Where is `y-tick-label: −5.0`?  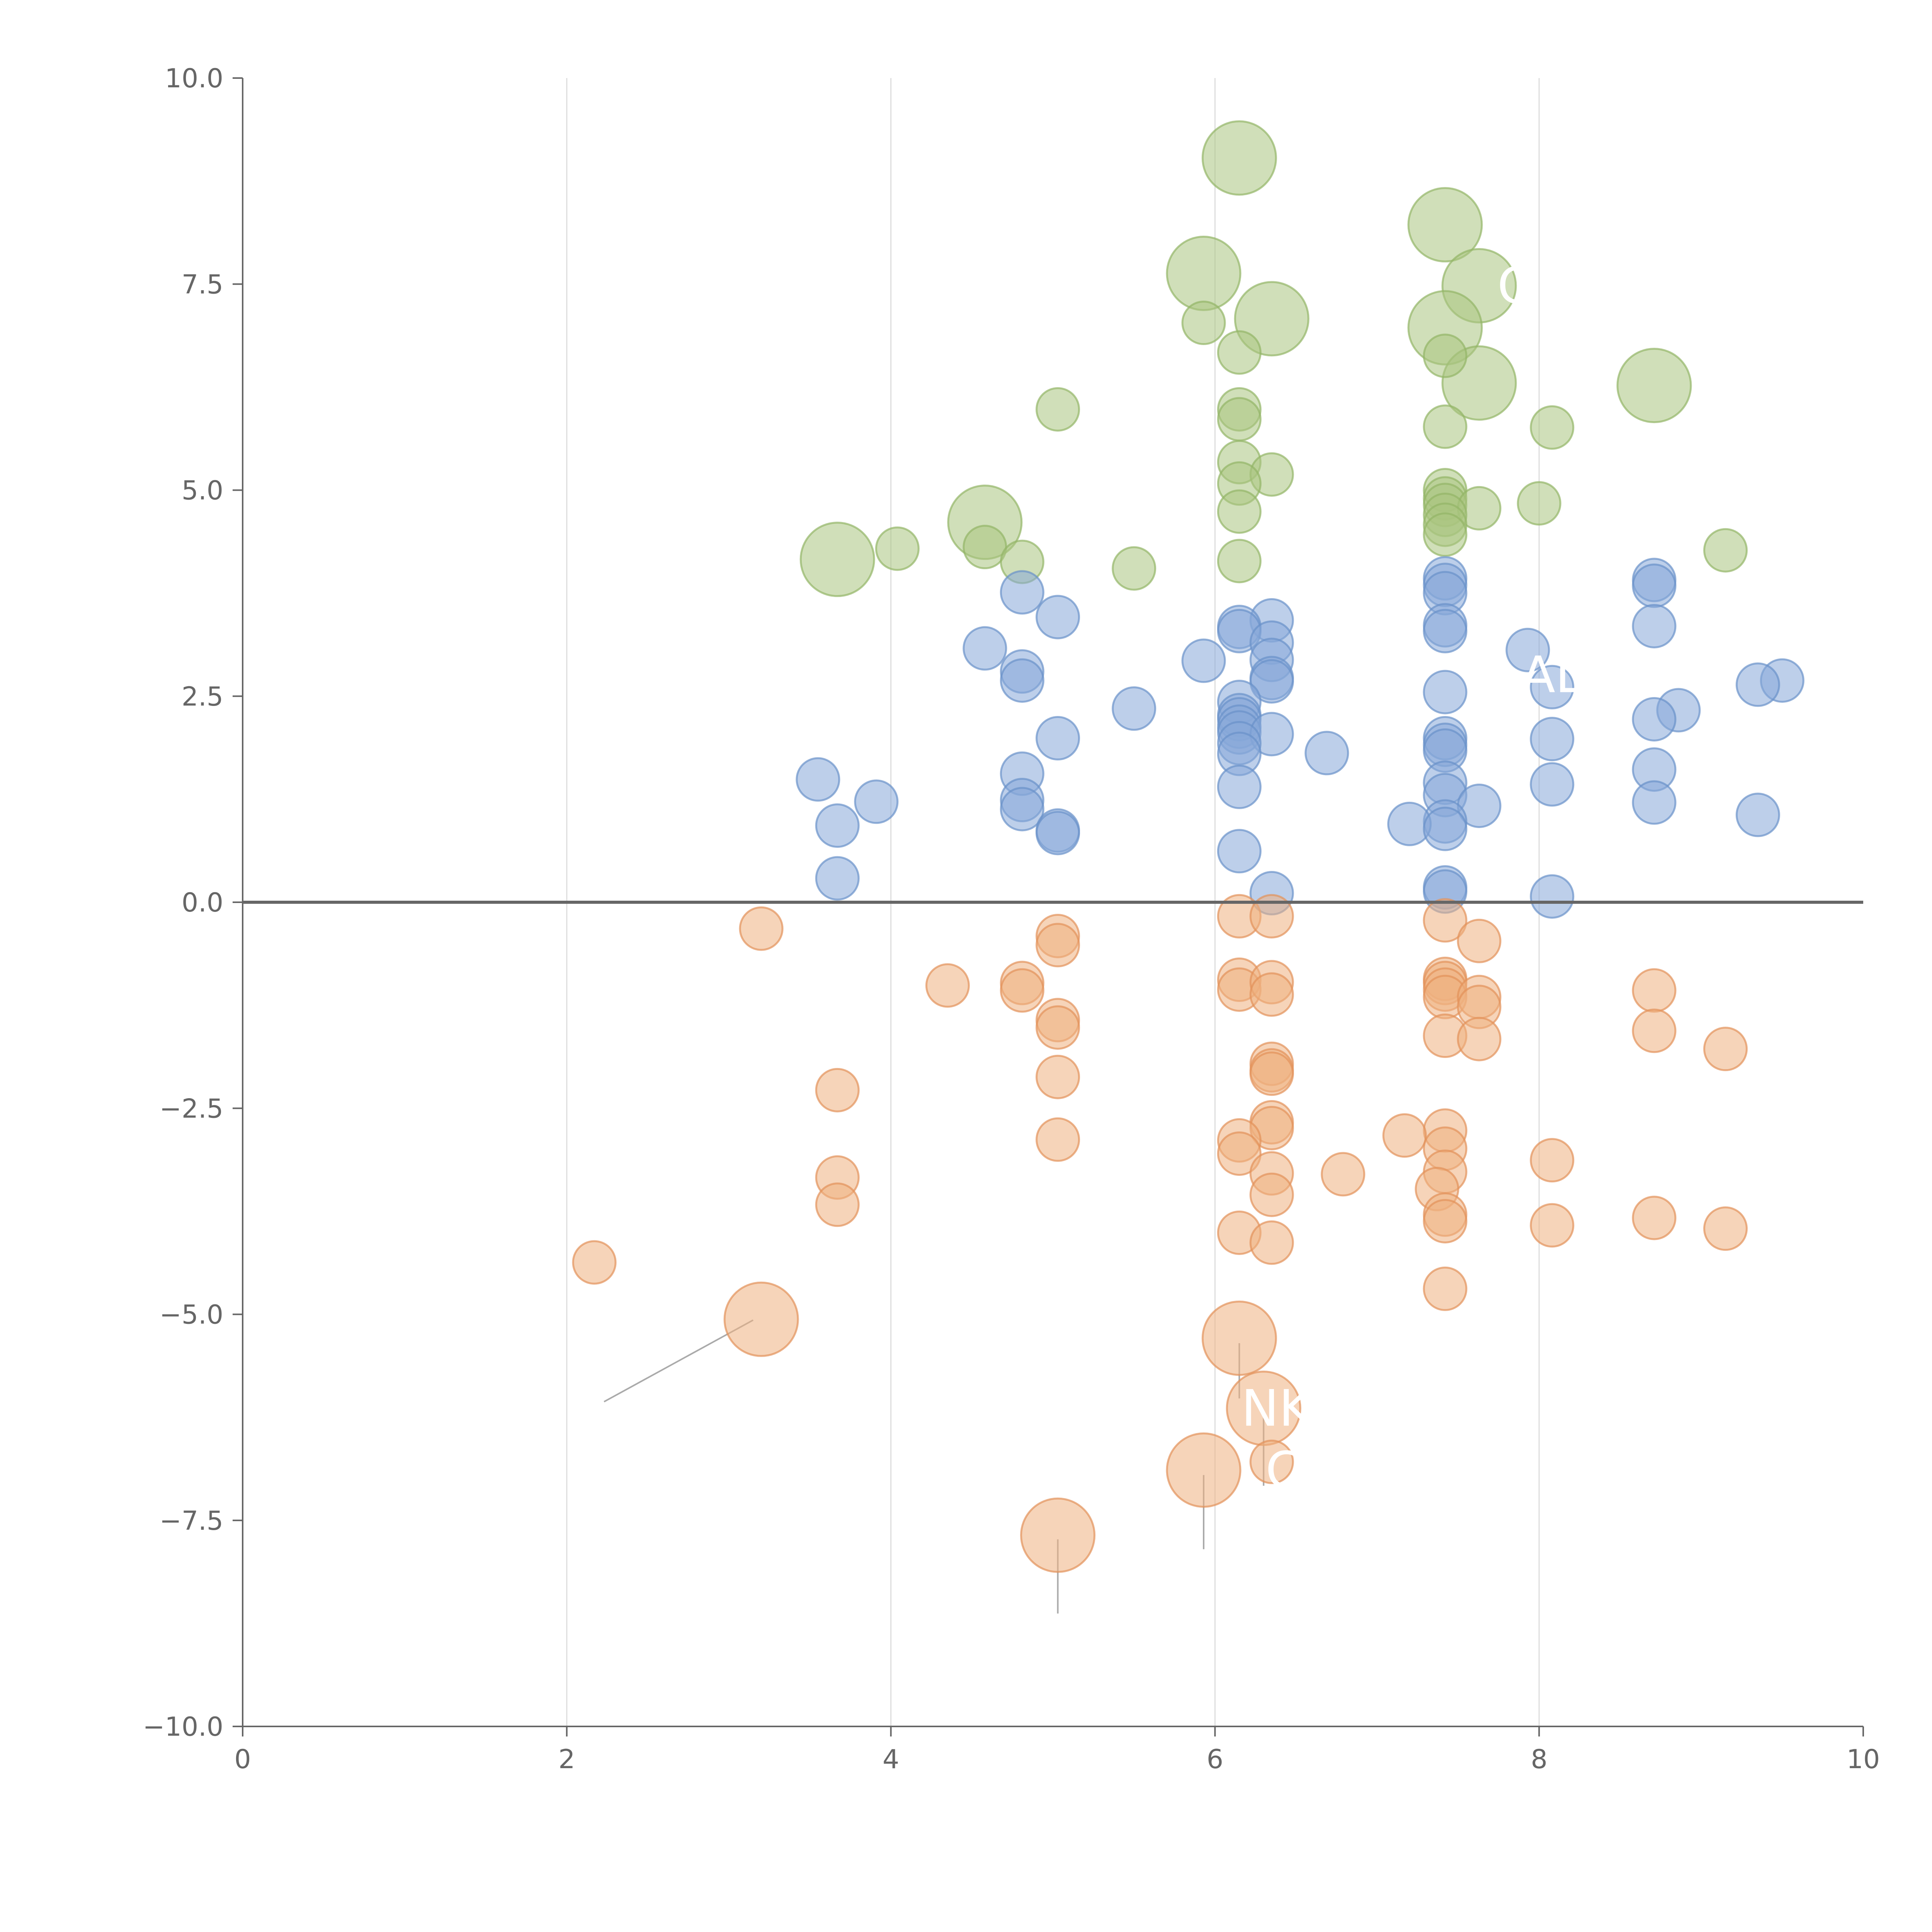
y-tick-label: −5.0 is located at coordinates (192, 1315).